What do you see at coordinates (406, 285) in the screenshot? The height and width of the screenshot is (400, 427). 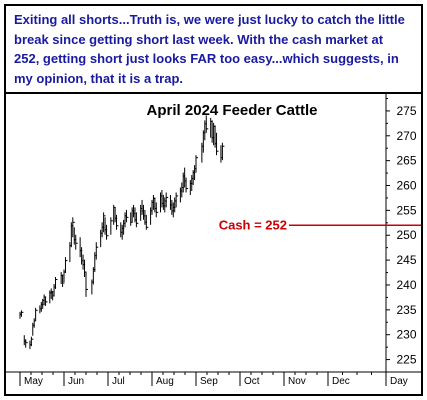 I see `price-tick-label: 240` at bounding box center [406, 285].